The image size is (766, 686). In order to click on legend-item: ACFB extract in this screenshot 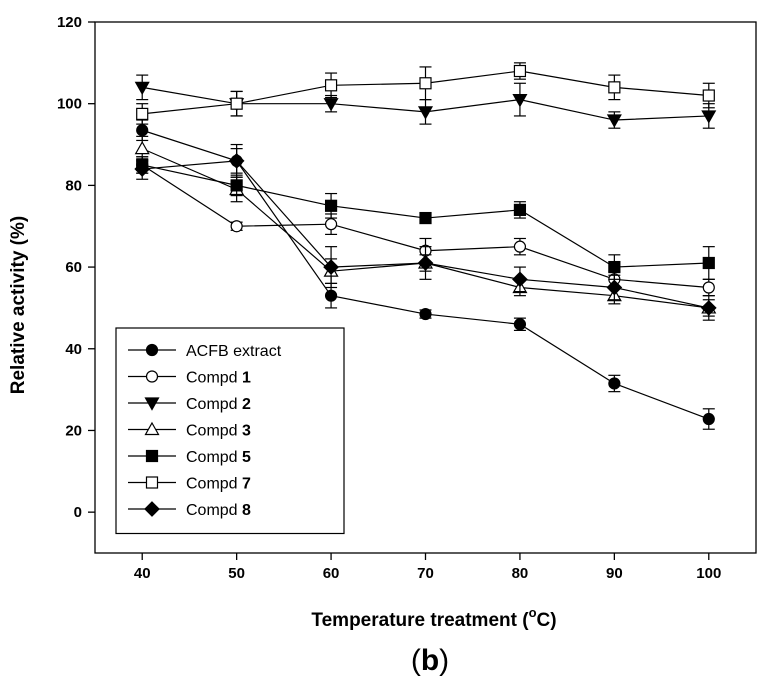, I will do `click(205, 351)`.